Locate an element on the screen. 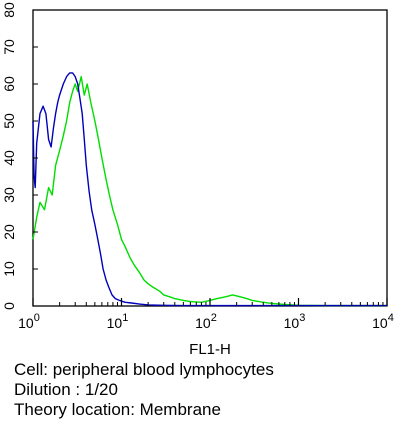  x-tick-label-4: 10⁴ is located at coordinates (383, 321).